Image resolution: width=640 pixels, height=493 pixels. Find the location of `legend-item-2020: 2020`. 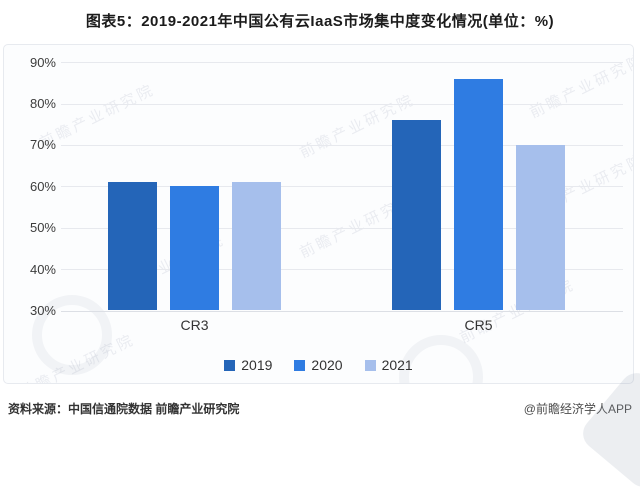

legend-item-2020: 2020 is located at coordinates (318, 365).